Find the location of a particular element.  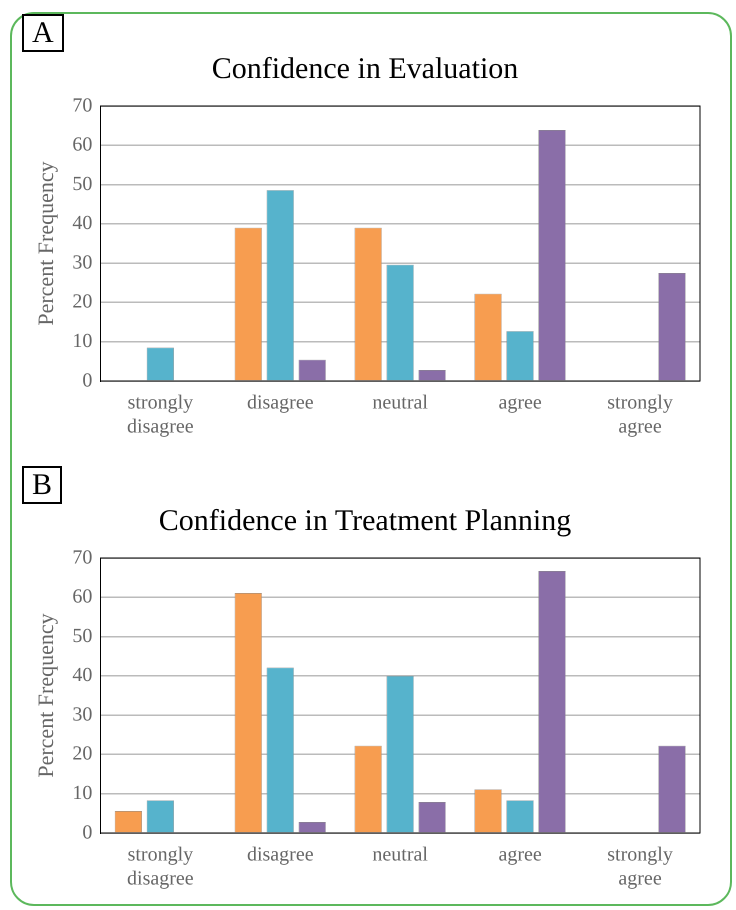

chart-title: Confidence in Treatment Planning is located at coordinates (365, 520).